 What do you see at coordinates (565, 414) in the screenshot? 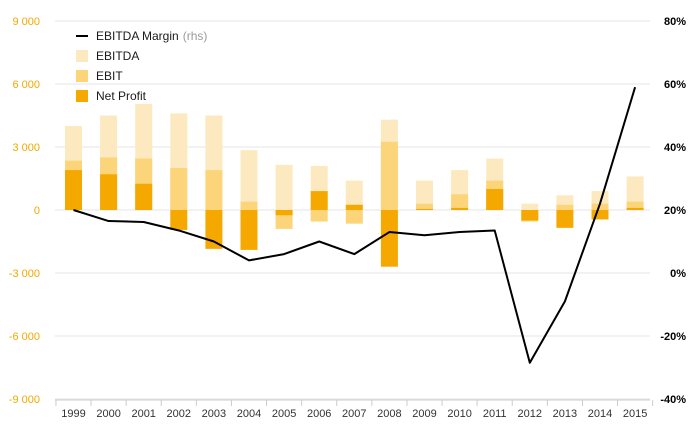
I see `x-tick-label: 2013` at bounding box center [565, 414].